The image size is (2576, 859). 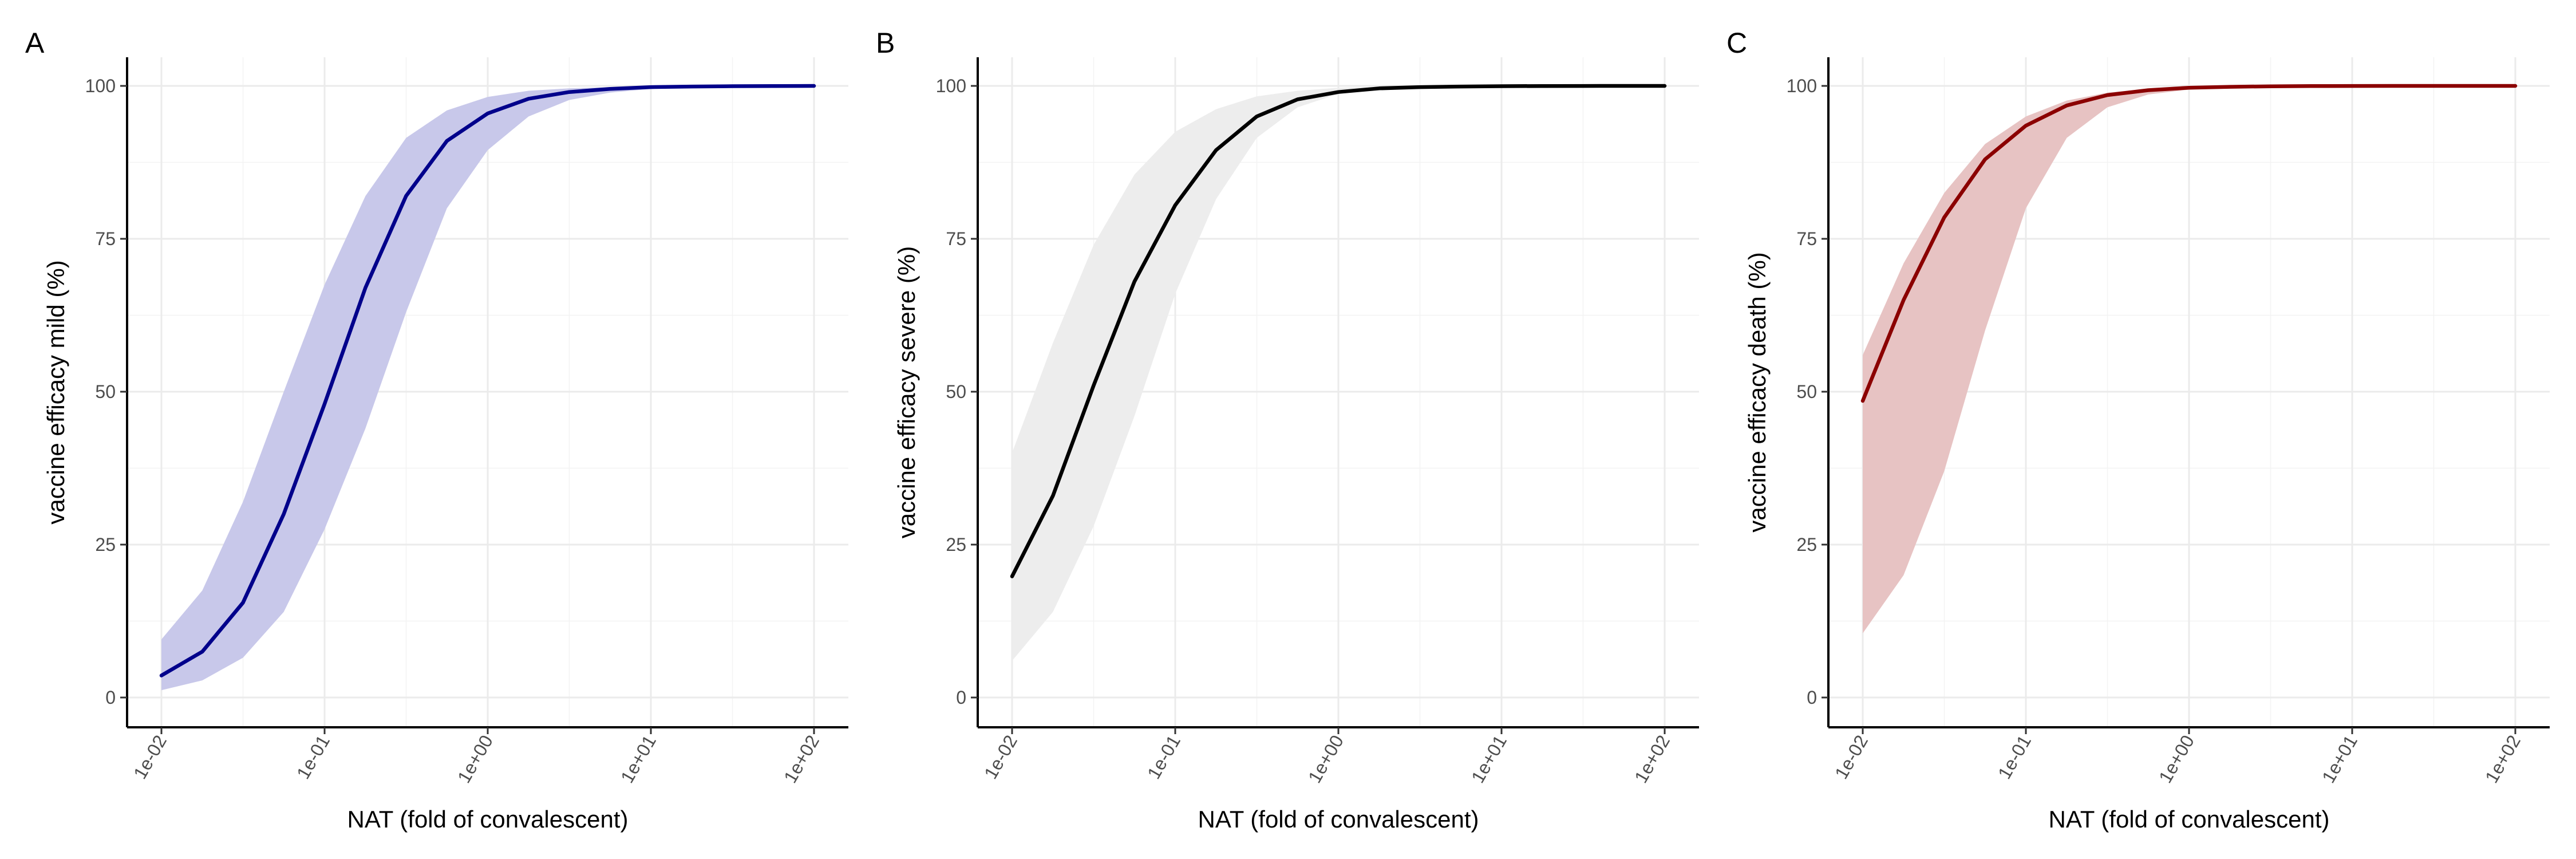 I want to click on y-axis-title: vaccine efficacy severe (%), so click(x=906, y=392).